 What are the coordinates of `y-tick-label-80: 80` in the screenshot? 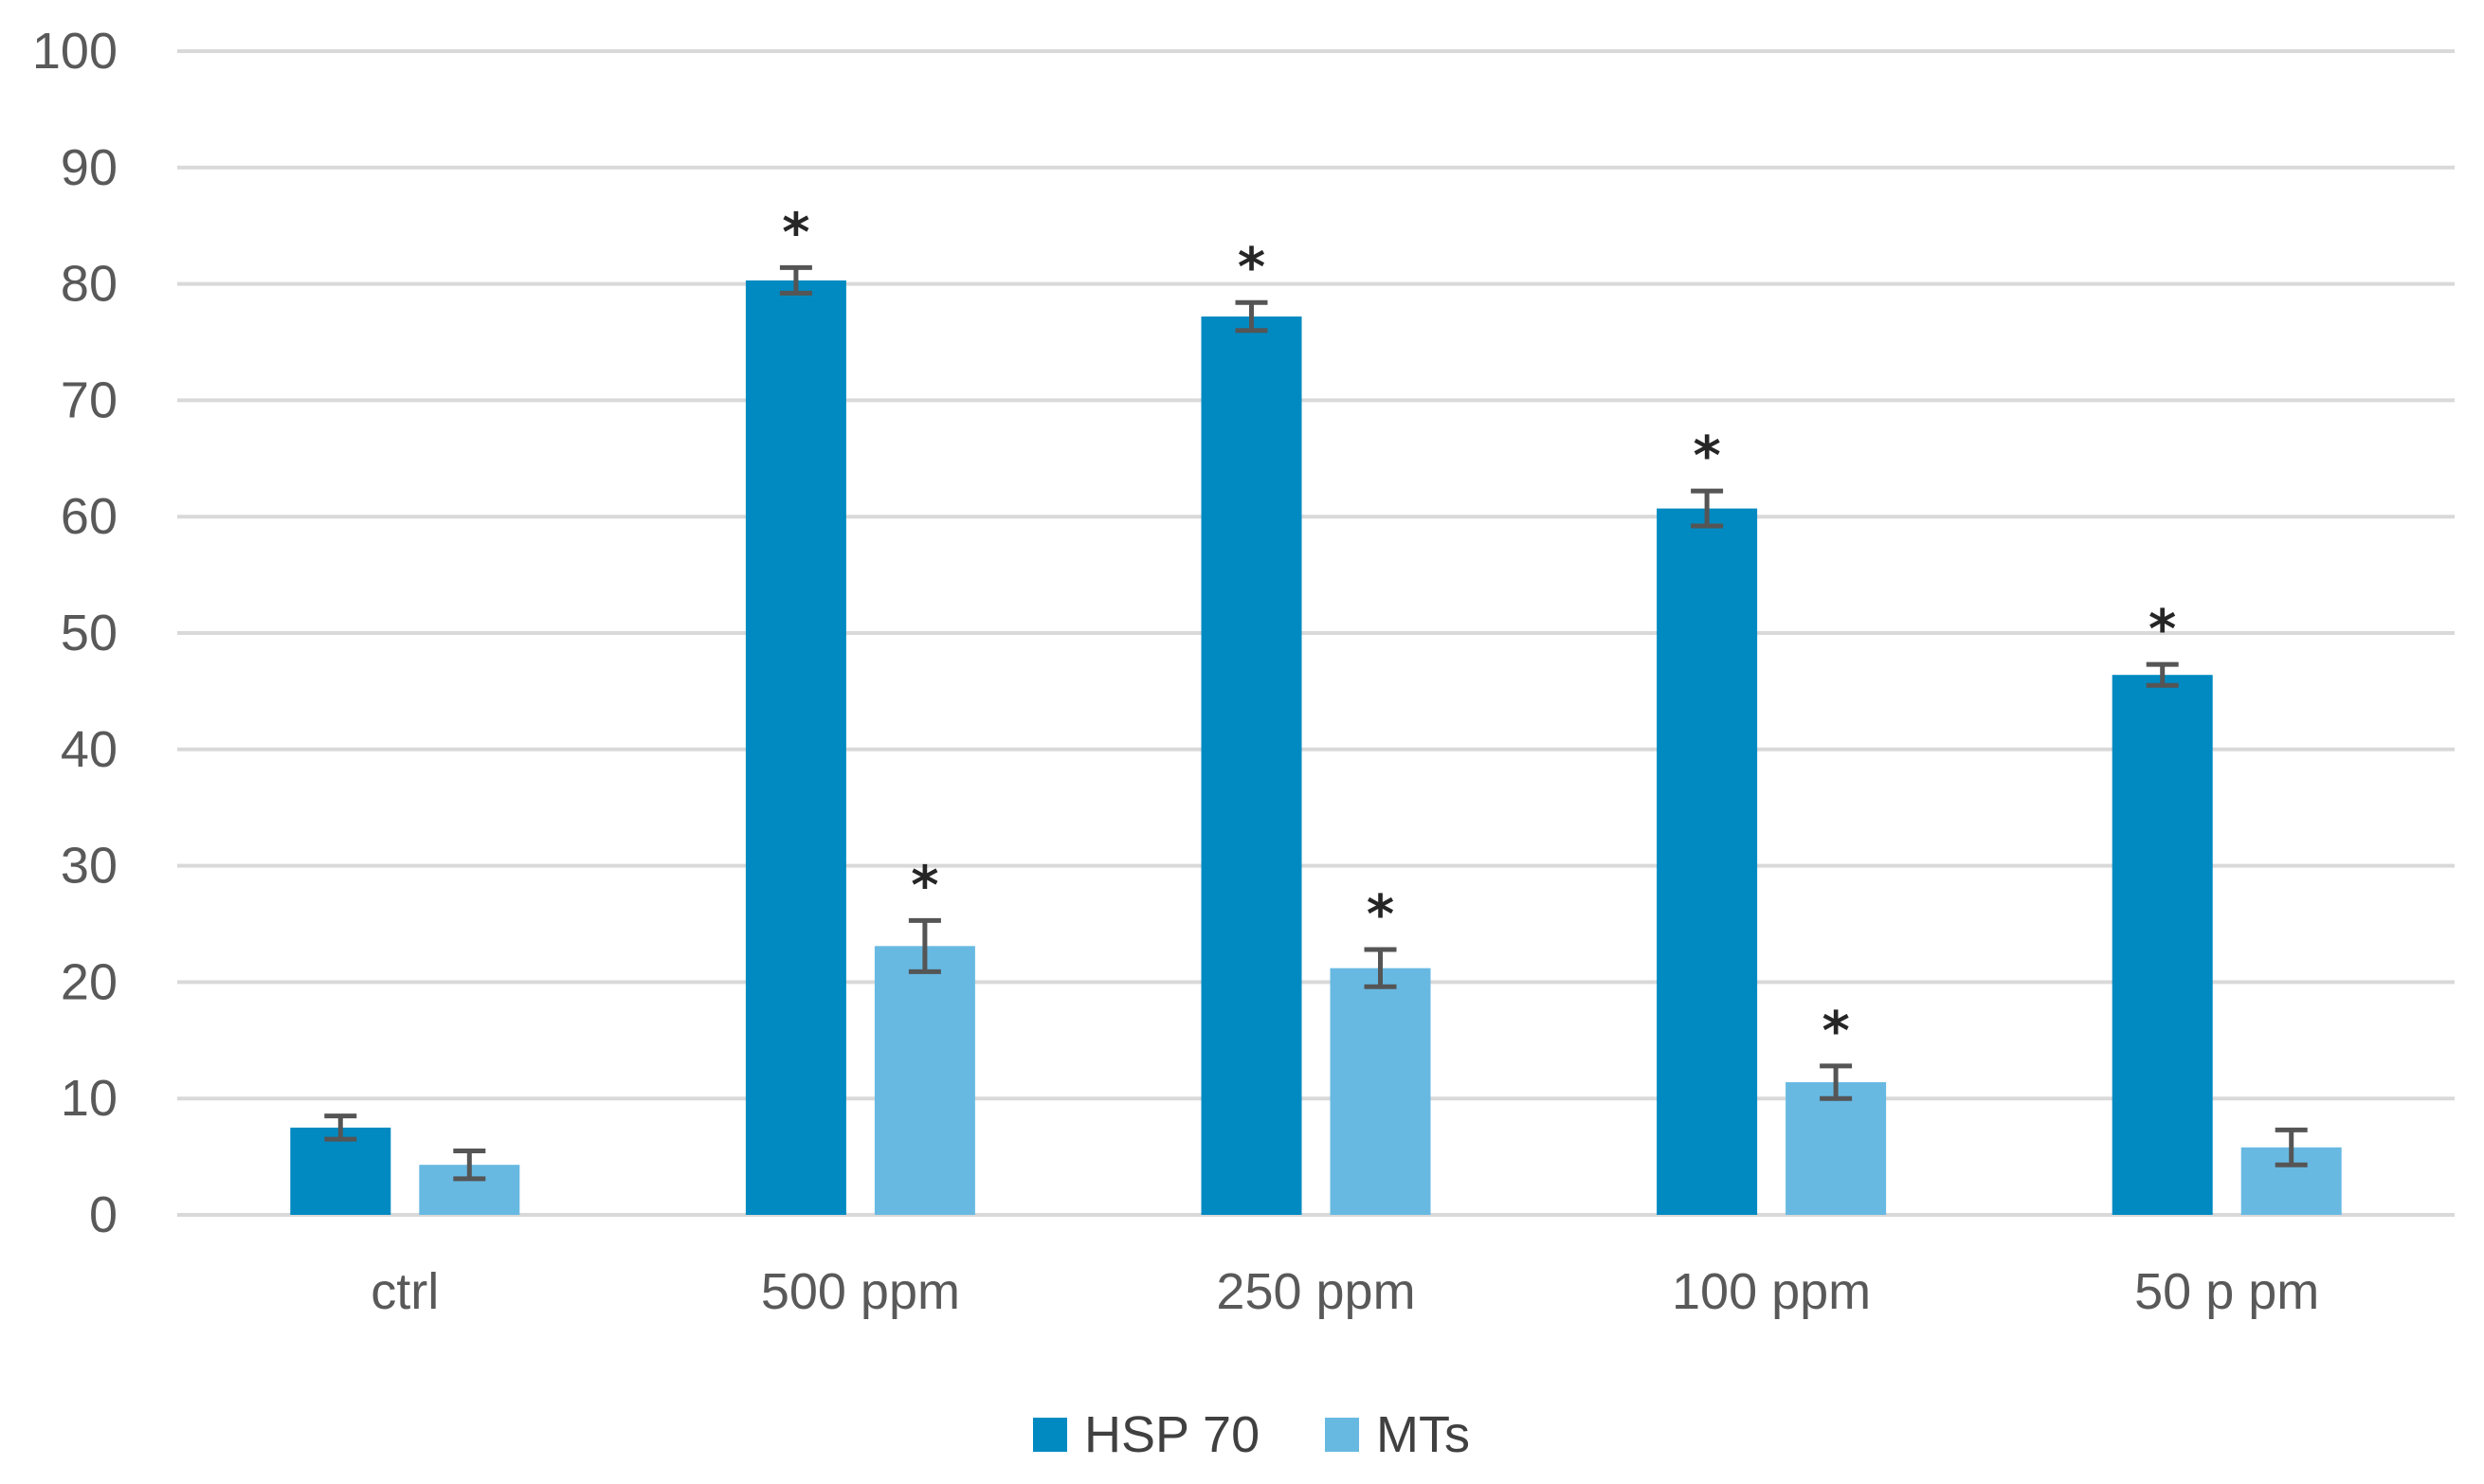 It's located at (90, 284).